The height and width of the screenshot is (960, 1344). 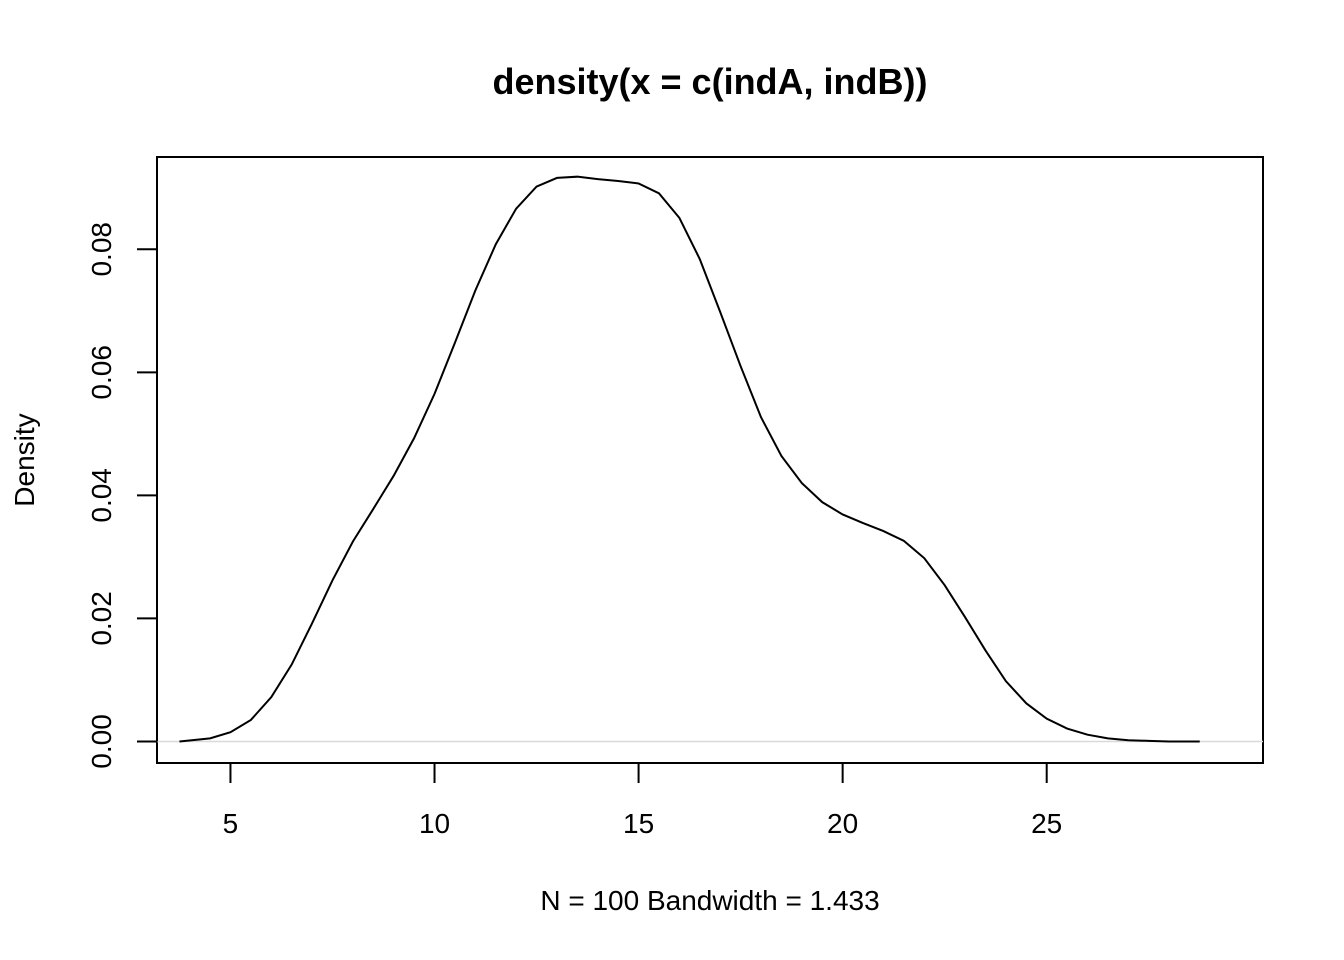 What do you see at coordinates (101, 372) in the screenshot?
I see `y-tick-label: 0.06` at bounding box center [101, 372].